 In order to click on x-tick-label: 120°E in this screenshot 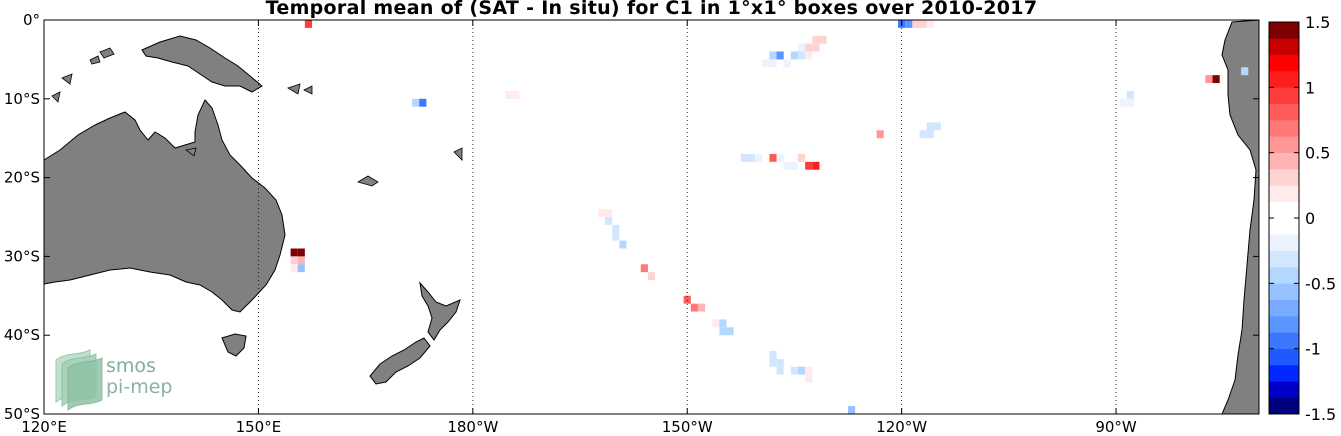, I will do `click(44, 427)`.